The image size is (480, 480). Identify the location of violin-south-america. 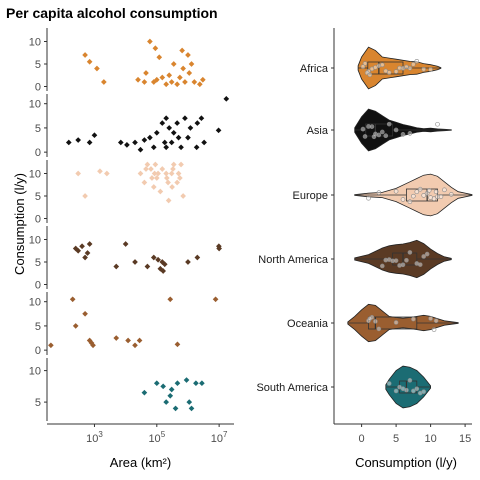
(408, 387).